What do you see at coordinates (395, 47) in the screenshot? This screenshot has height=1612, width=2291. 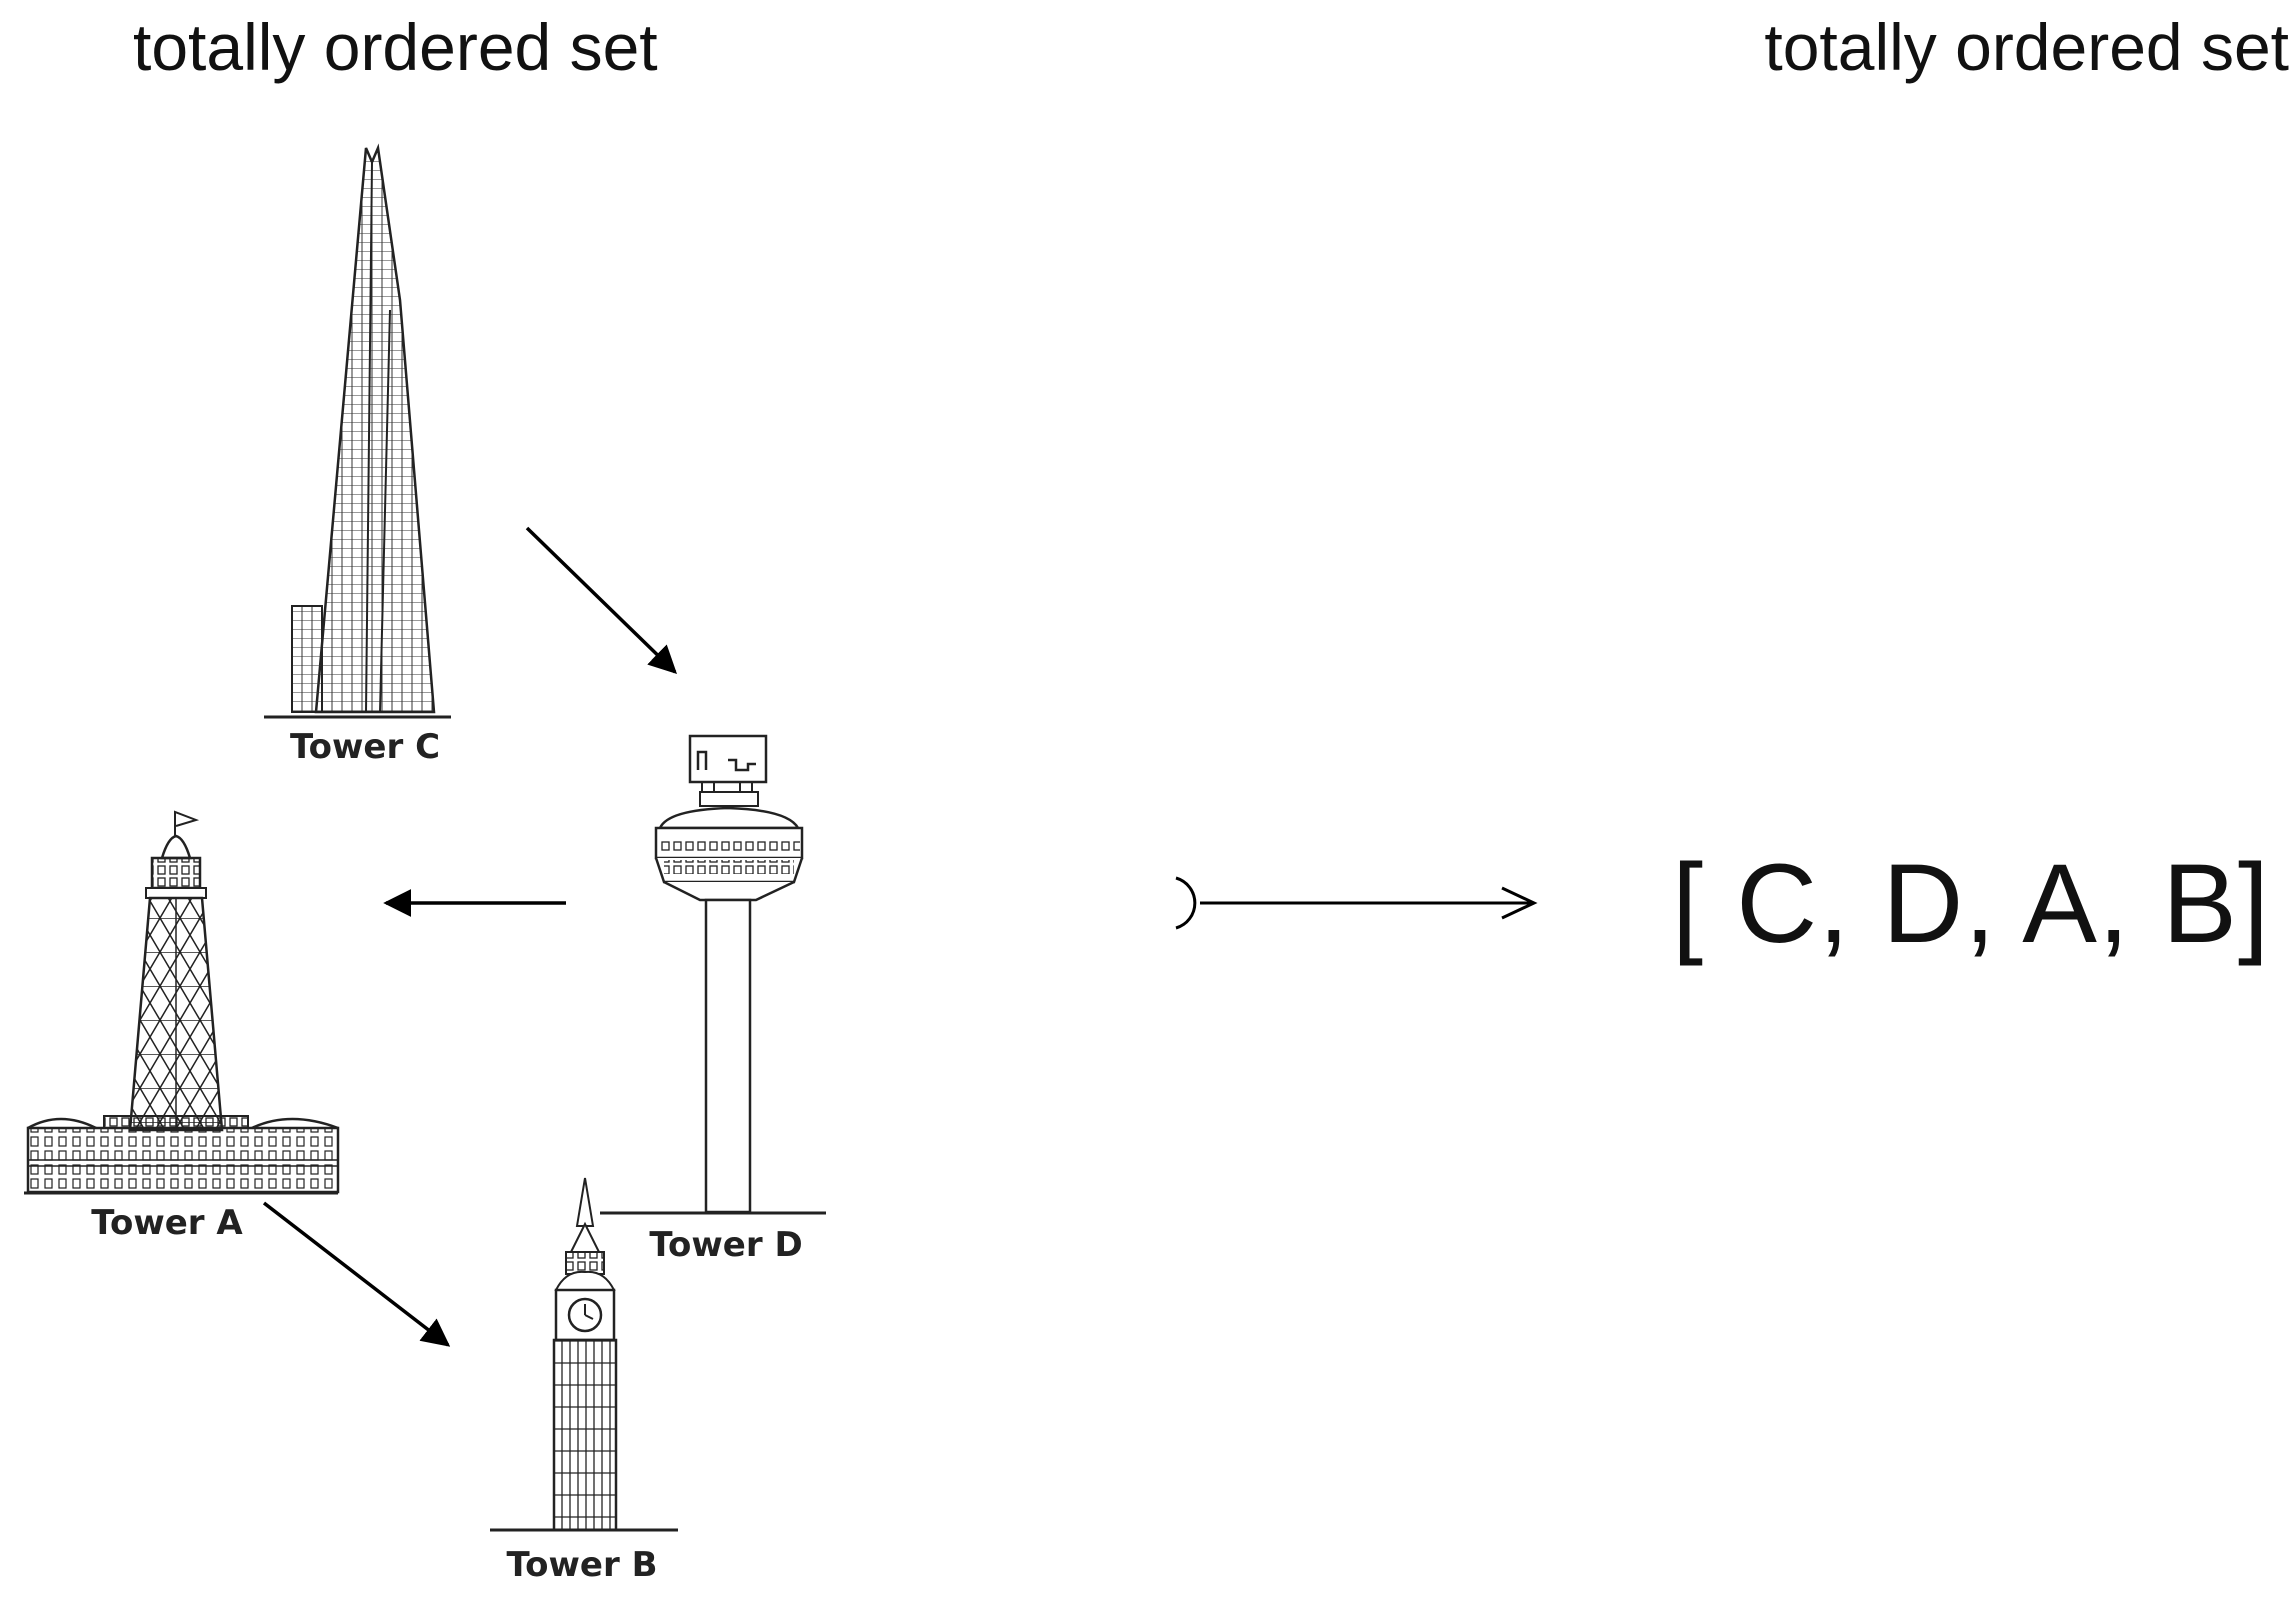 I see `left-set-heading: totally ordered set` at bounding box center [395, 47].